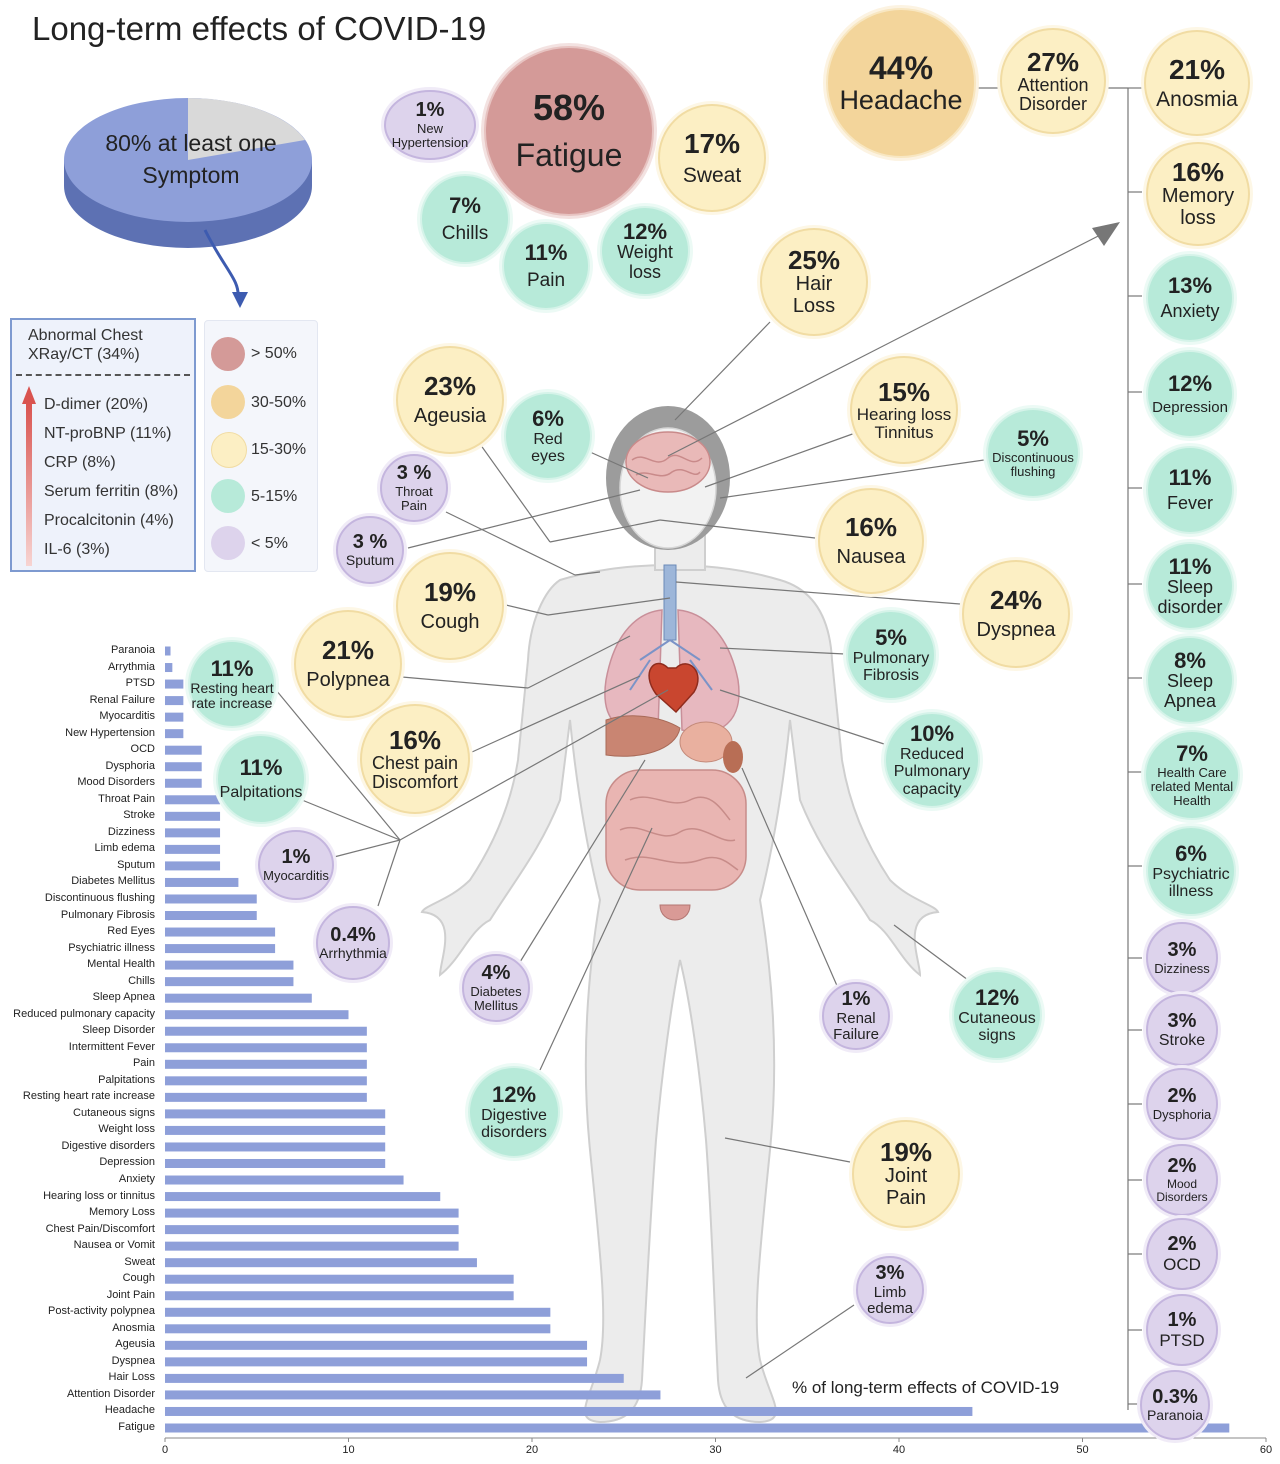 This screenshot has width=1280, height=1464. Describe the element at coordinates (348, 664) in the screenshot. I see `bubble-polypnea: 21% Polypnea` at that location.